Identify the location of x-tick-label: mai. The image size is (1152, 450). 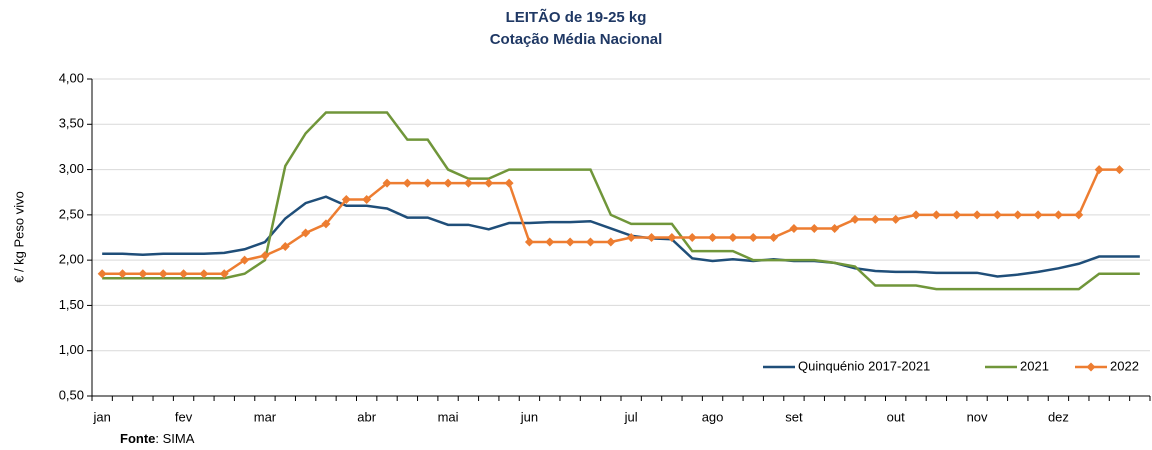
(448, 416).